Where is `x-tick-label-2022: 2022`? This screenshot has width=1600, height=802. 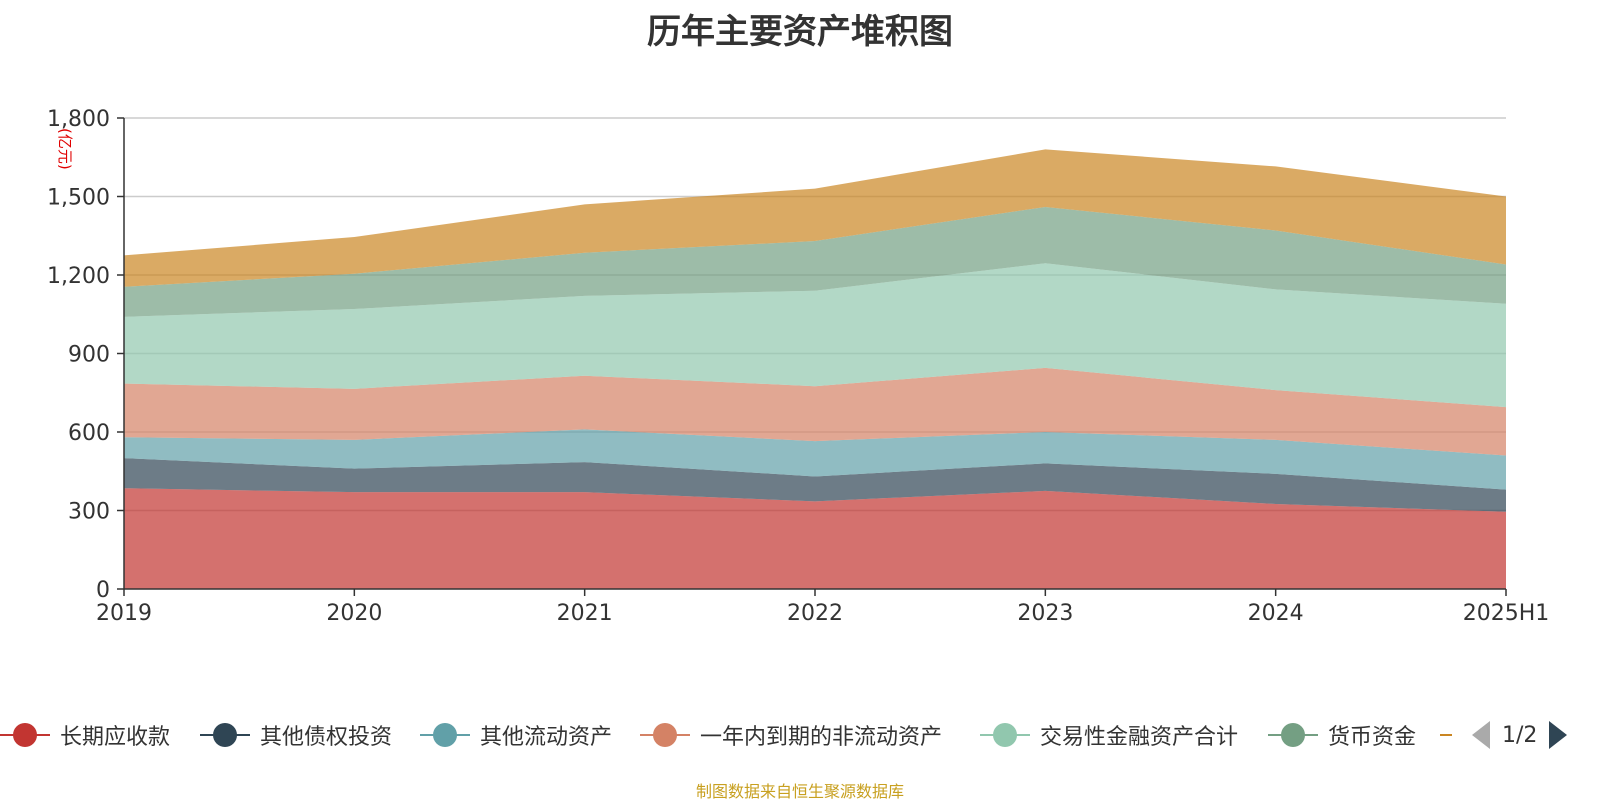
x-tick-label-2022: 2022 is located at coordinates (815, 613).